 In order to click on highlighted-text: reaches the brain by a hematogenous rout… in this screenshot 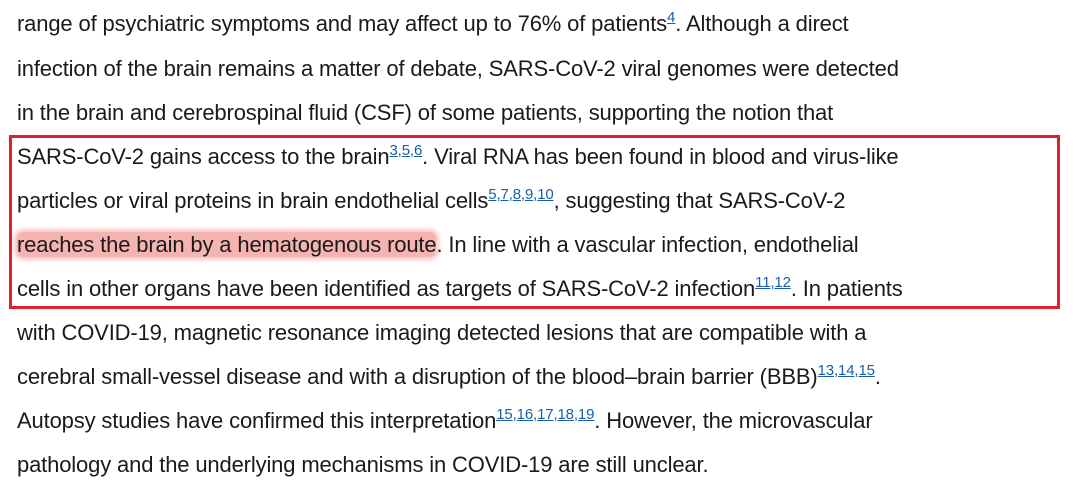, I will do `click(227, 244)`.